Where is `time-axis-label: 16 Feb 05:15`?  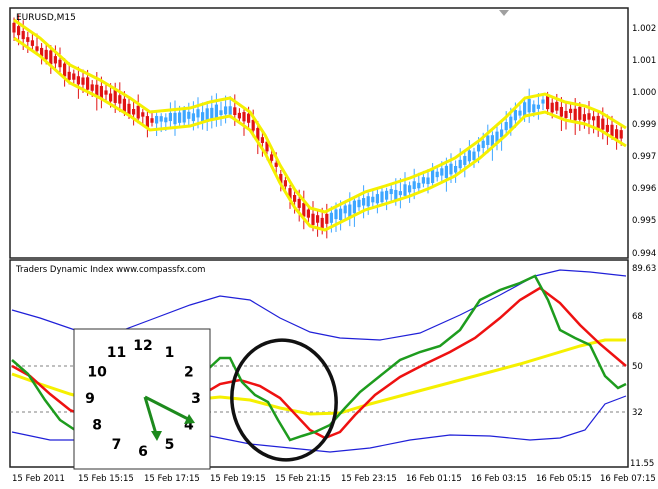
time-axis-label: 16 Feb 05:15 is located at coordinates (564, 479).